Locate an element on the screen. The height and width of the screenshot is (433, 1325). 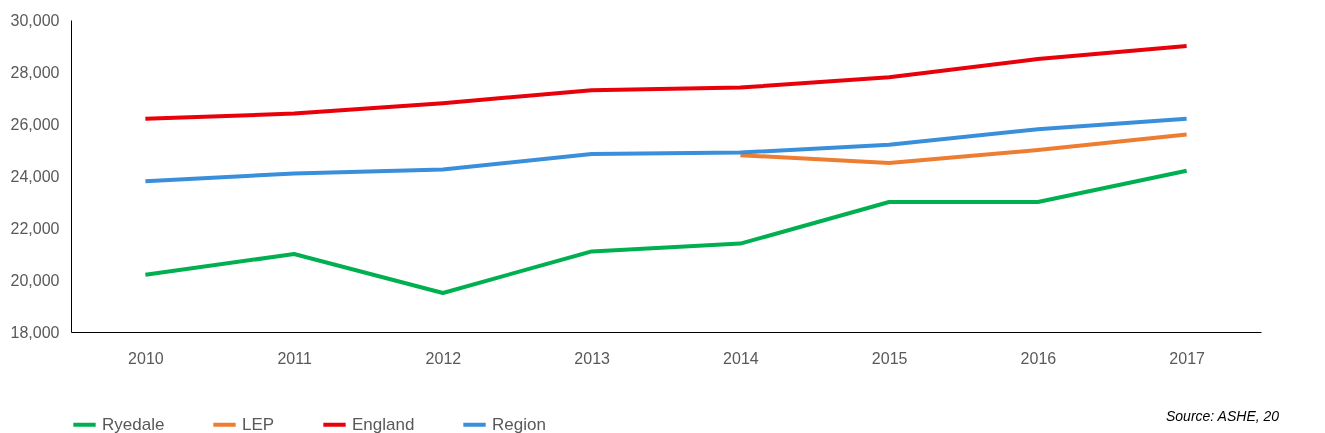
y-tick-label: 22,000 is located at coordinates (35, 228).